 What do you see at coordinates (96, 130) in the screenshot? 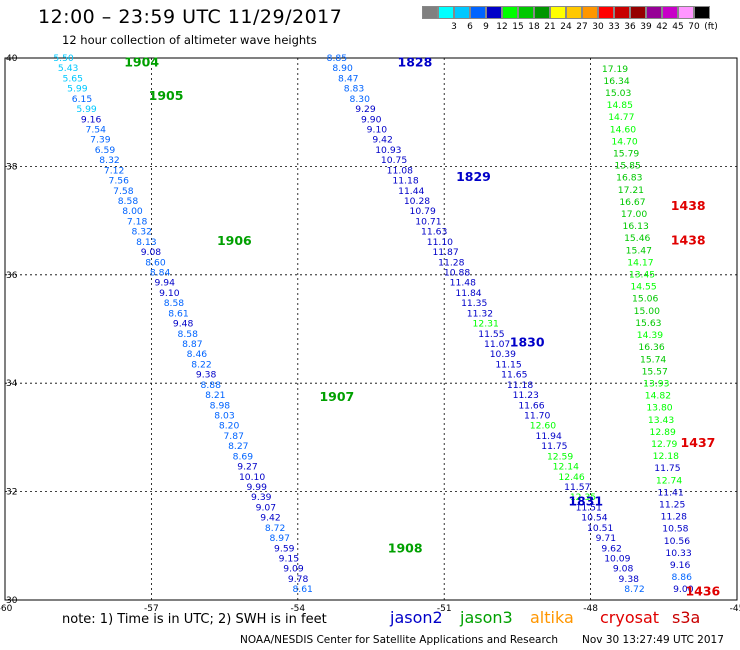
I see `swh-value-label: 7.54` at bounding box center [96, 130].